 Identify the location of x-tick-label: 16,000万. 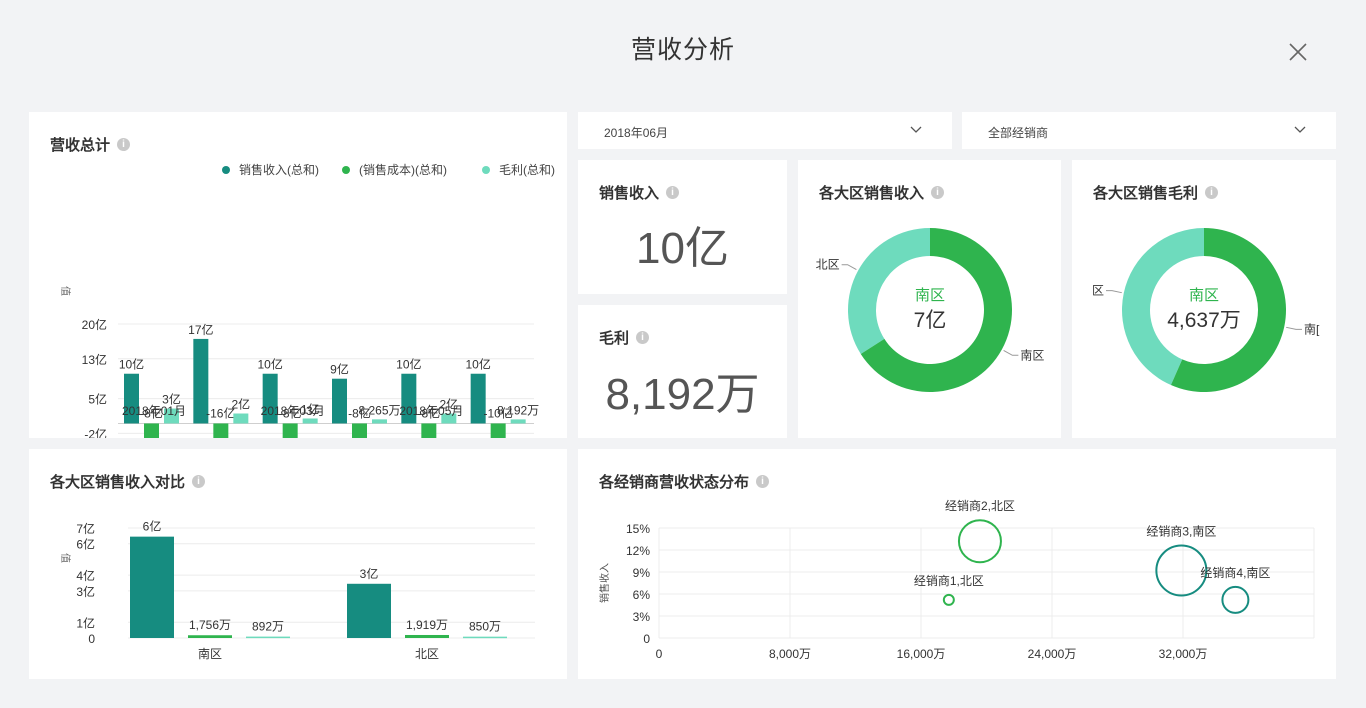
(921, 654).